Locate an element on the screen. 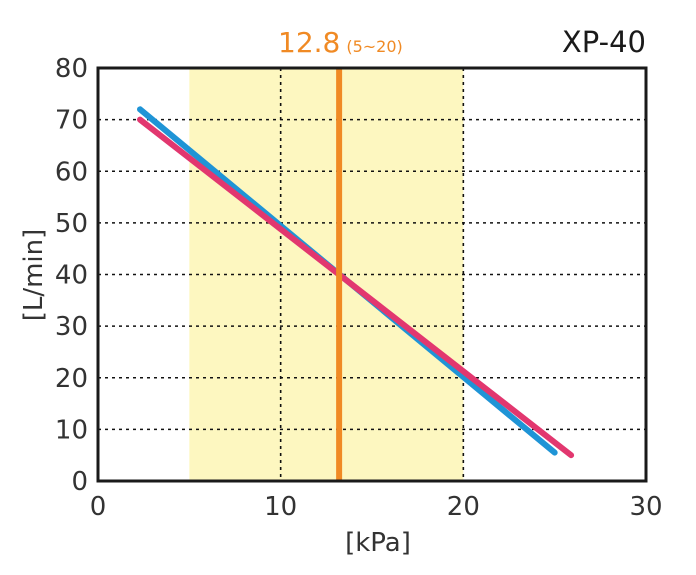 The image size is (696, 575). x-tick-label: 10 is located at coordinates (280, 507).